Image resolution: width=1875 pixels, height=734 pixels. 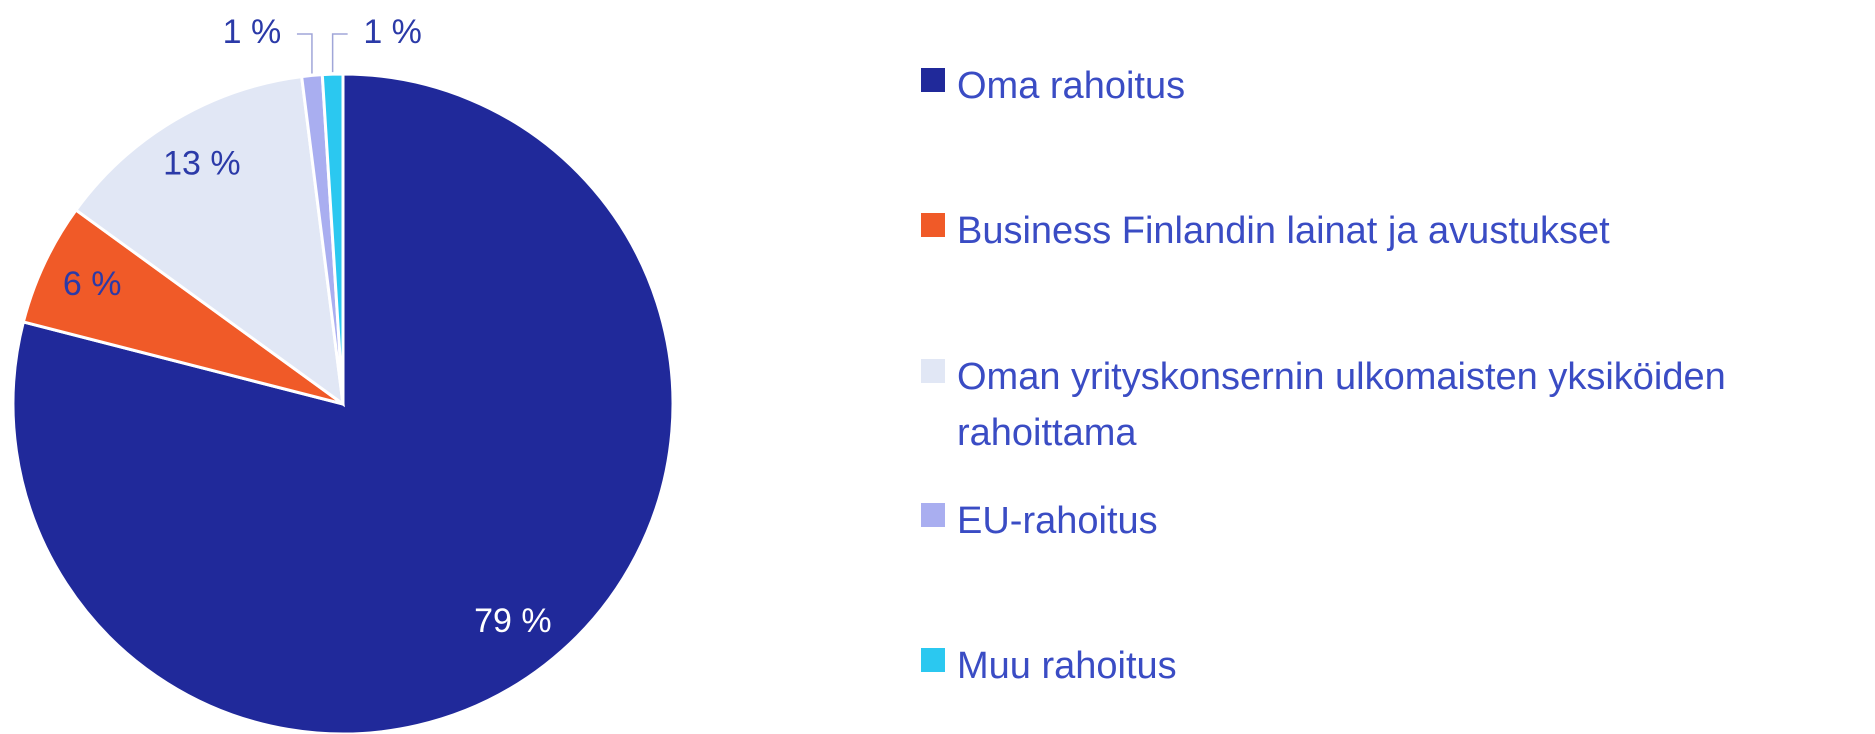 I want to click on data-label: 13 %, so click(x=202, y=163).